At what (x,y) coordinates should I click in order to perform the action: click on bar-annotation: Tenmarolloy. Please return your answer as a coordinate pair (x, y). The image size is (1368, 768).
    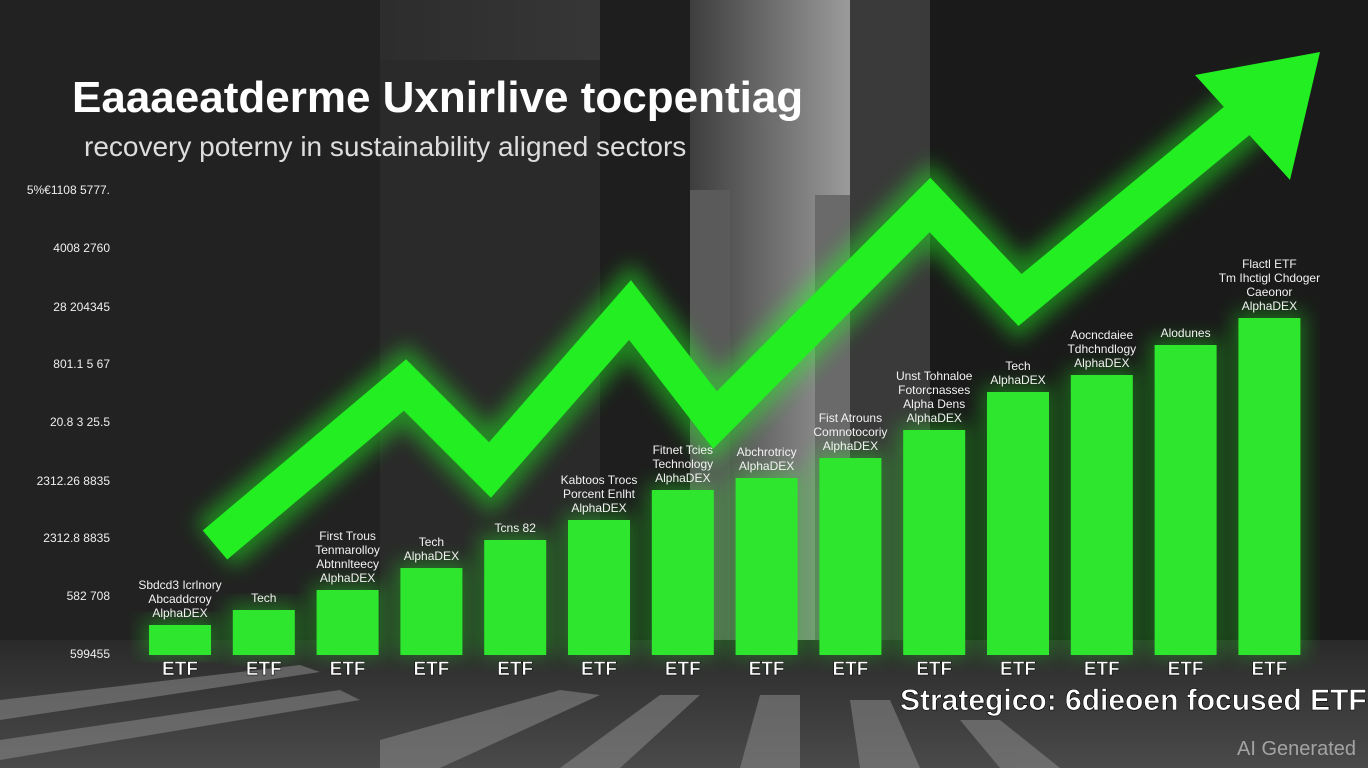
    Looking at the image, I should click on (347, 550).